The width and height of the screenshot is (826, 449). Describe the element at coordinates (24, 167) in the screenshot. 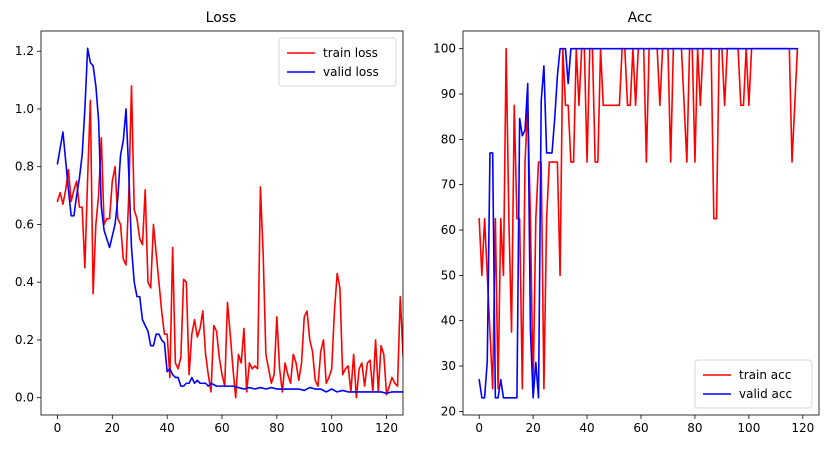

I see `y-tick-label: 0.8` at that location.